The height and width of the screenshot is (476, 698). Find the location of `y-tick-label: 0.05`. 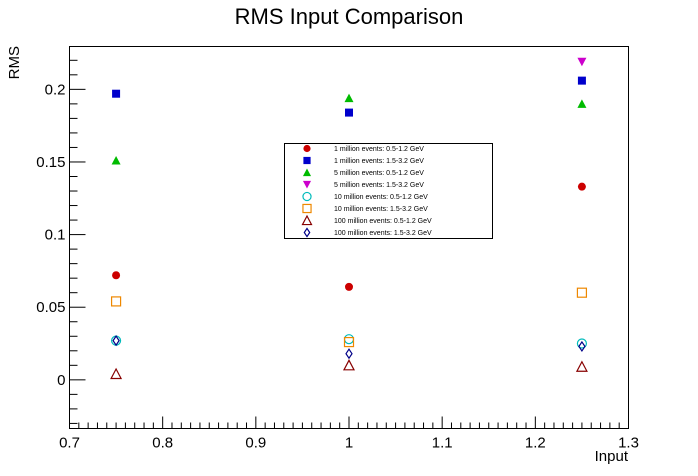

y-tick-label: 0.05 is located at coordinates (50, 307).